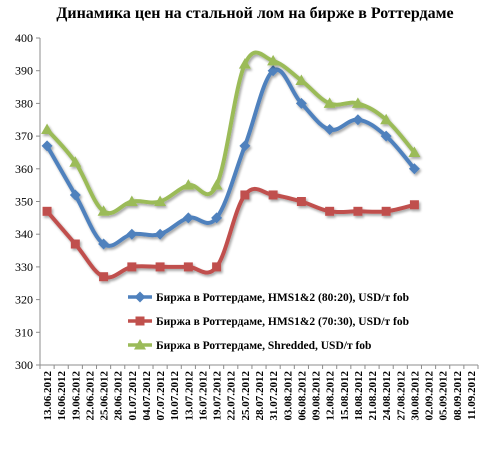  What do you see at coordinates (48, 396) in the screenshot?
I see `x-tick-label: 13.06.2012` at bounding box center [48, 396].